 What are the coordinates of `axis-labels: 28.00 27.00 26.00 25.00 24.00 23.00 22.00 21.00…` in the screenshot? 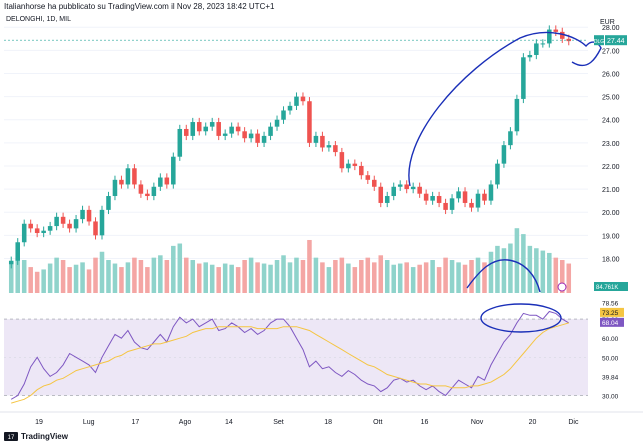 It's located at (592, 212).